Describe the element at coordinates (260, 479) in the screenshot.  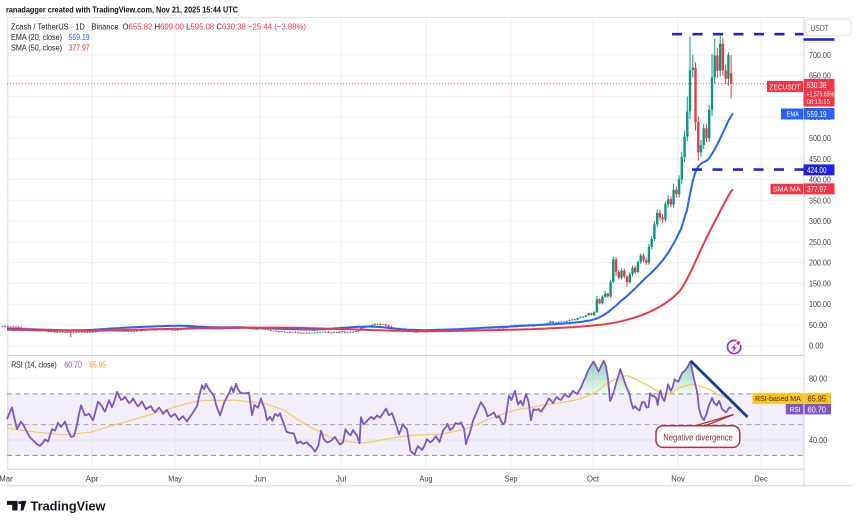
I see `svg-text: Jun` at that location.